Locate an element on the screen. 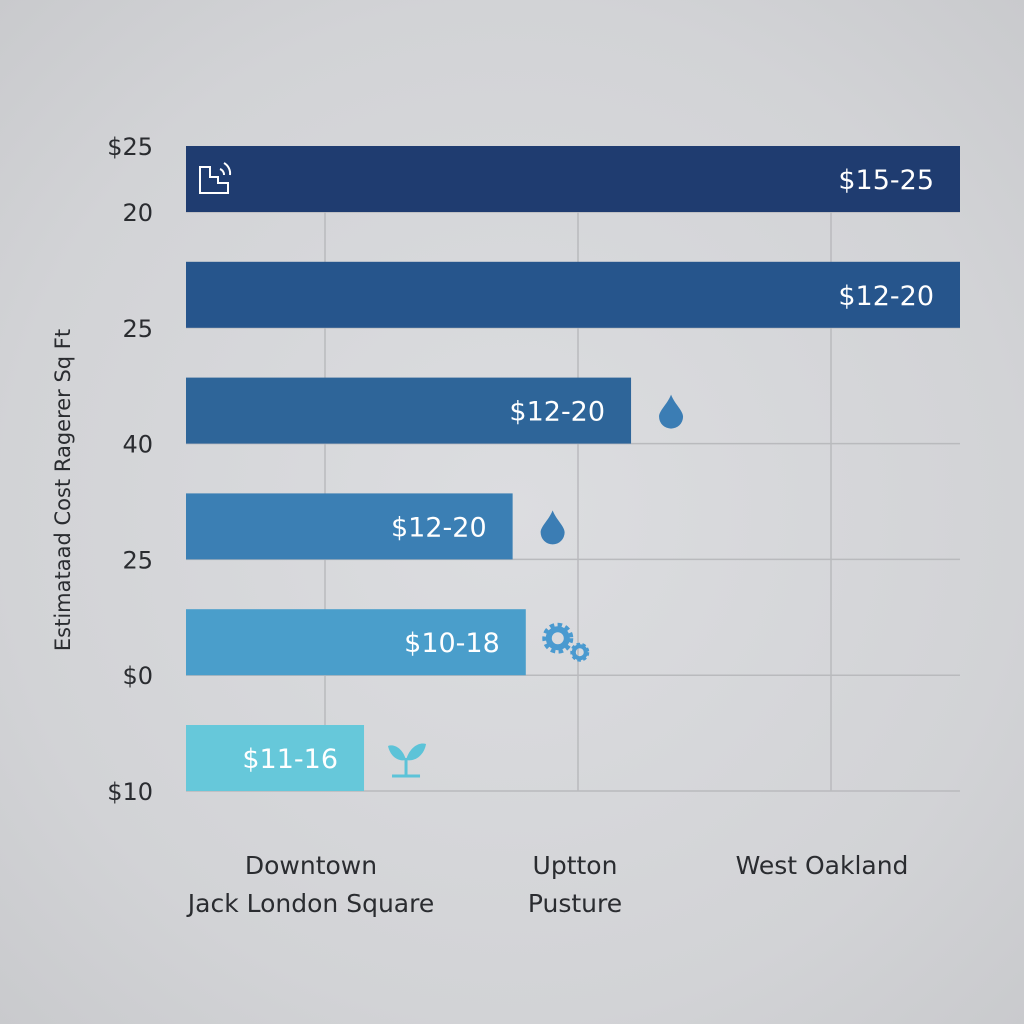 The image size is (1024, 1024). x-tick-label: Pusture is located at coordinates (575, 903).